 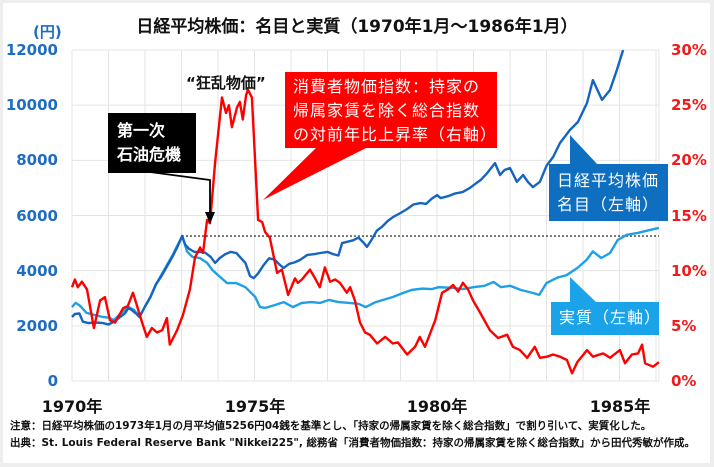 I want to click on right-tick: 5%, so click(x=684, y=326).